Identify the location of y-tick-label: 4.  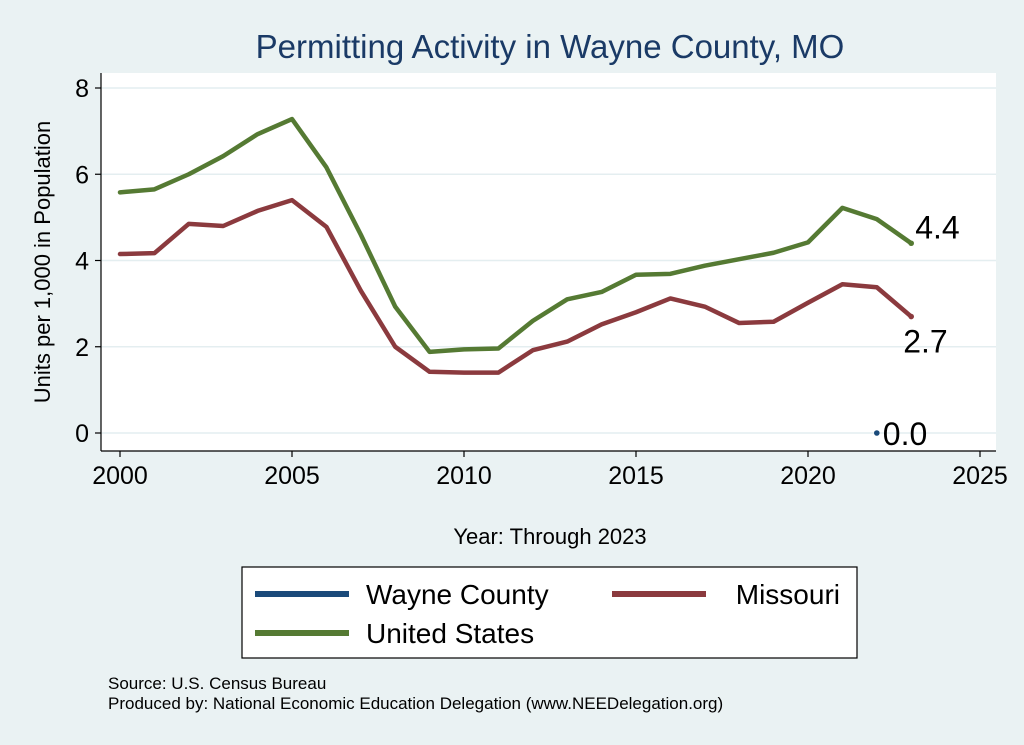
(82, 262).